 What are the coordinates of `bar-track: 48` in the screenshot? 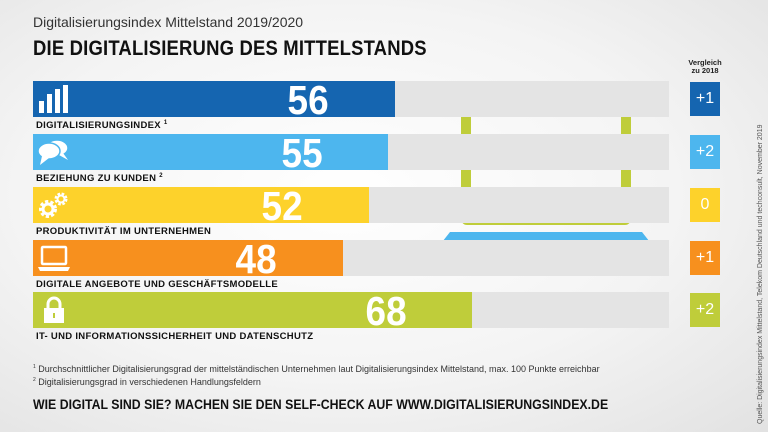 It's located at (351, 259).